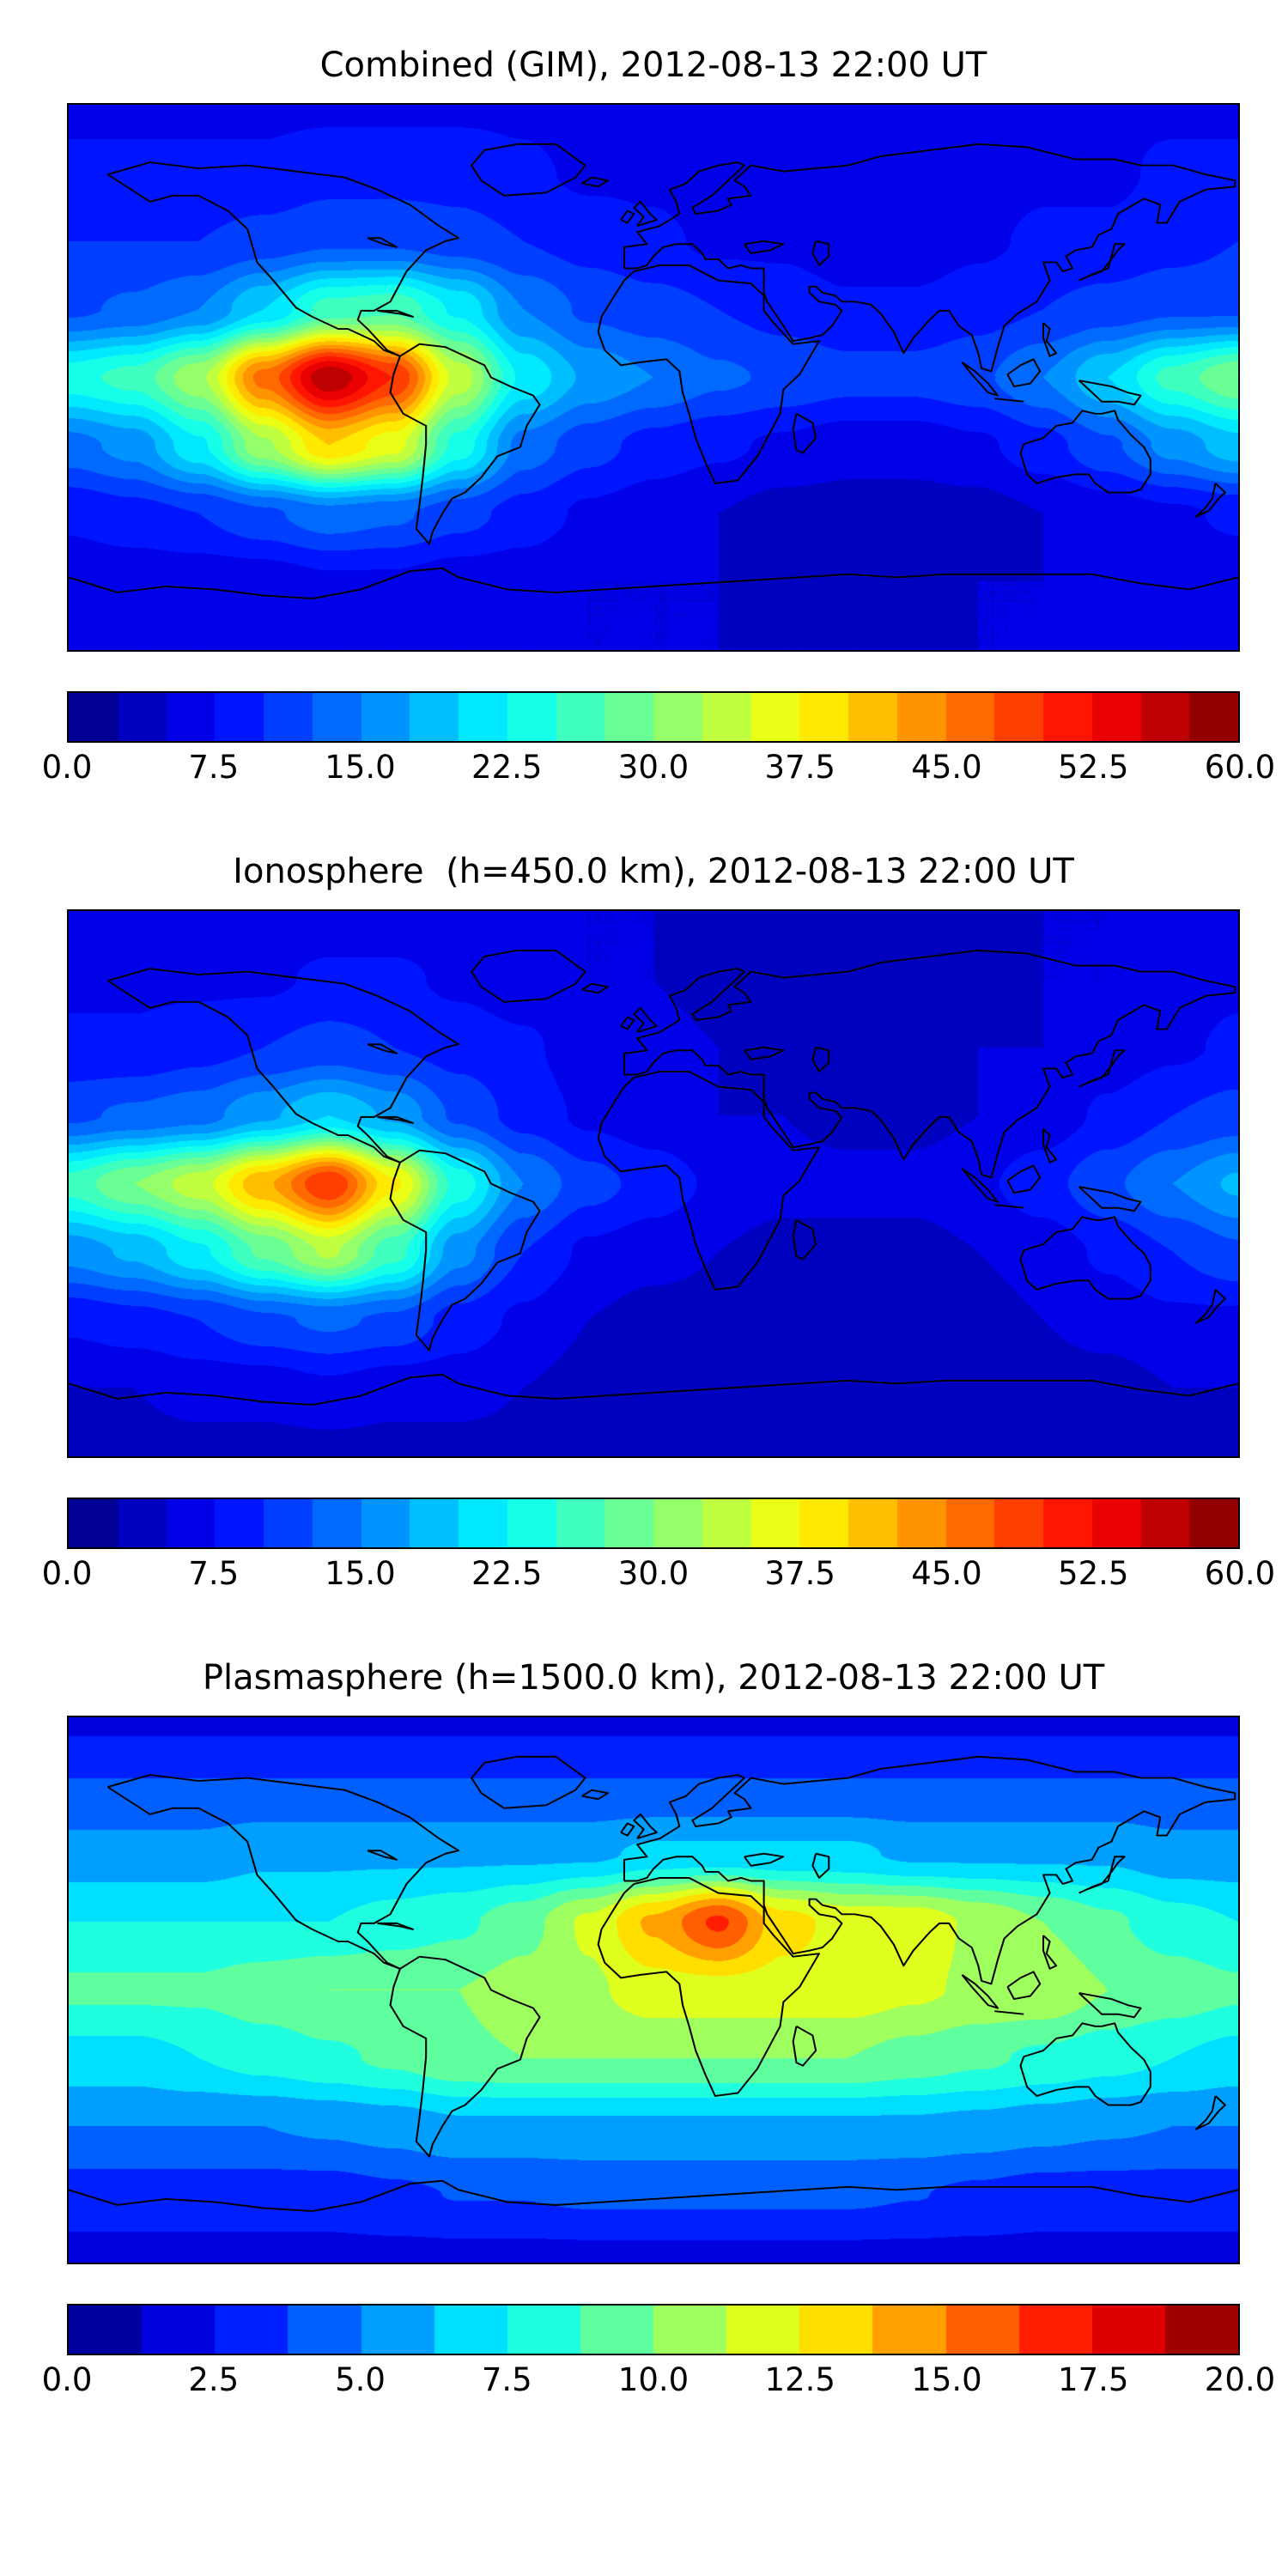  Describe the element at coordinates (214, 2379) in the screenshot. I see `colorbar-tick-label: 2.5` at that location.